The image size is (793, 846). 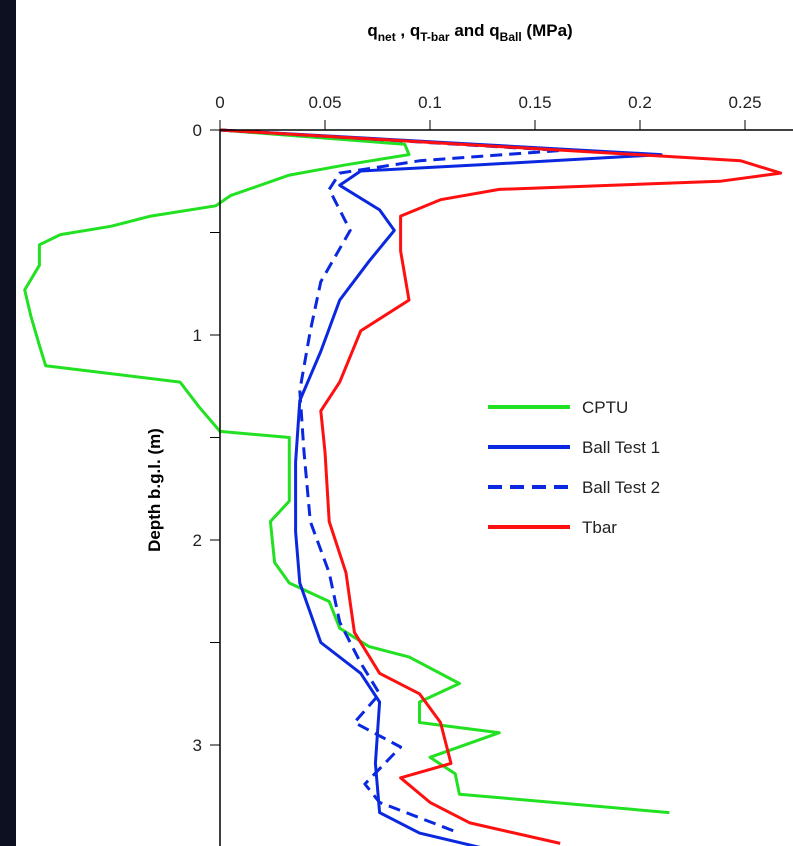 I want to click on y-tick-label: 1, so click(x=197, y=335).